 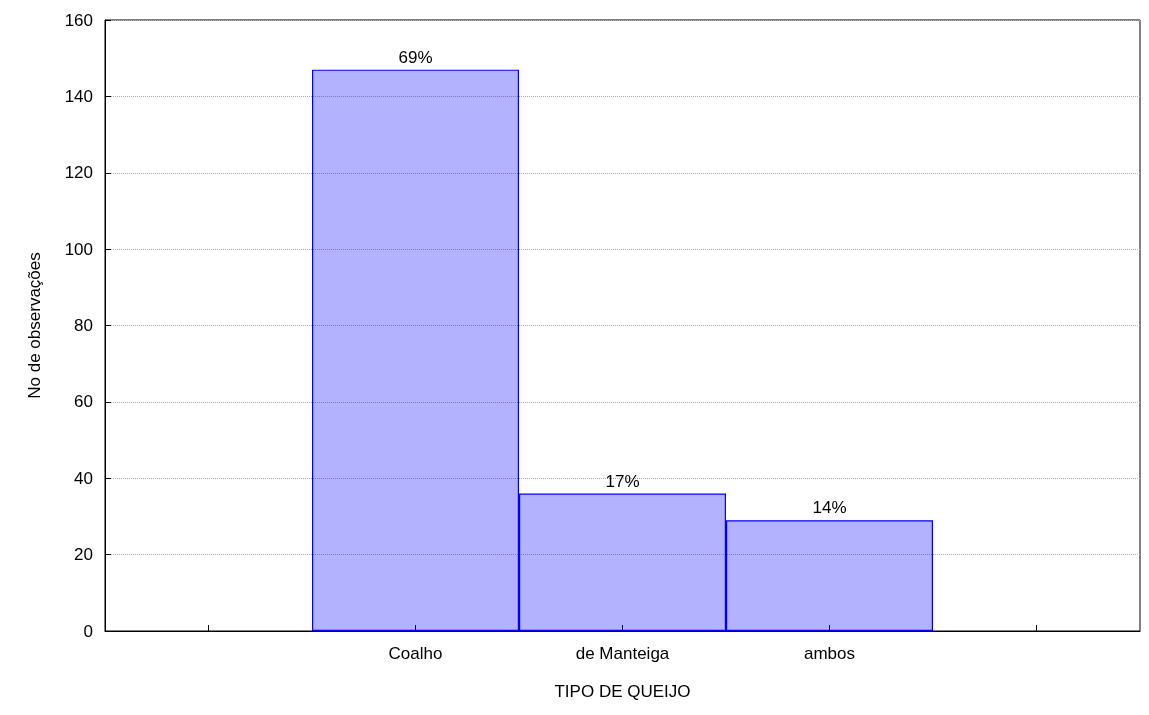 I want to click on annotation: 14%, so click(x=829, y=508).